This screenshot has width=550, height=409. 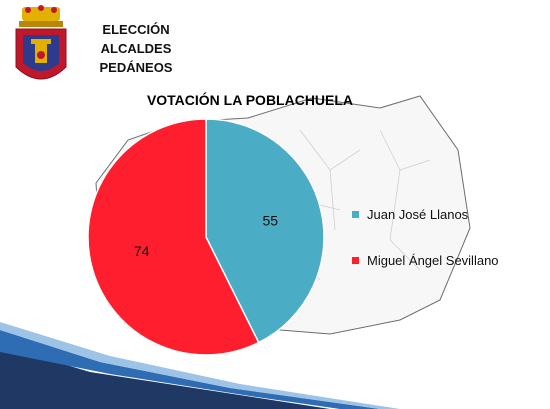 I want to click on pie-slice, so click(x=265, y=231).